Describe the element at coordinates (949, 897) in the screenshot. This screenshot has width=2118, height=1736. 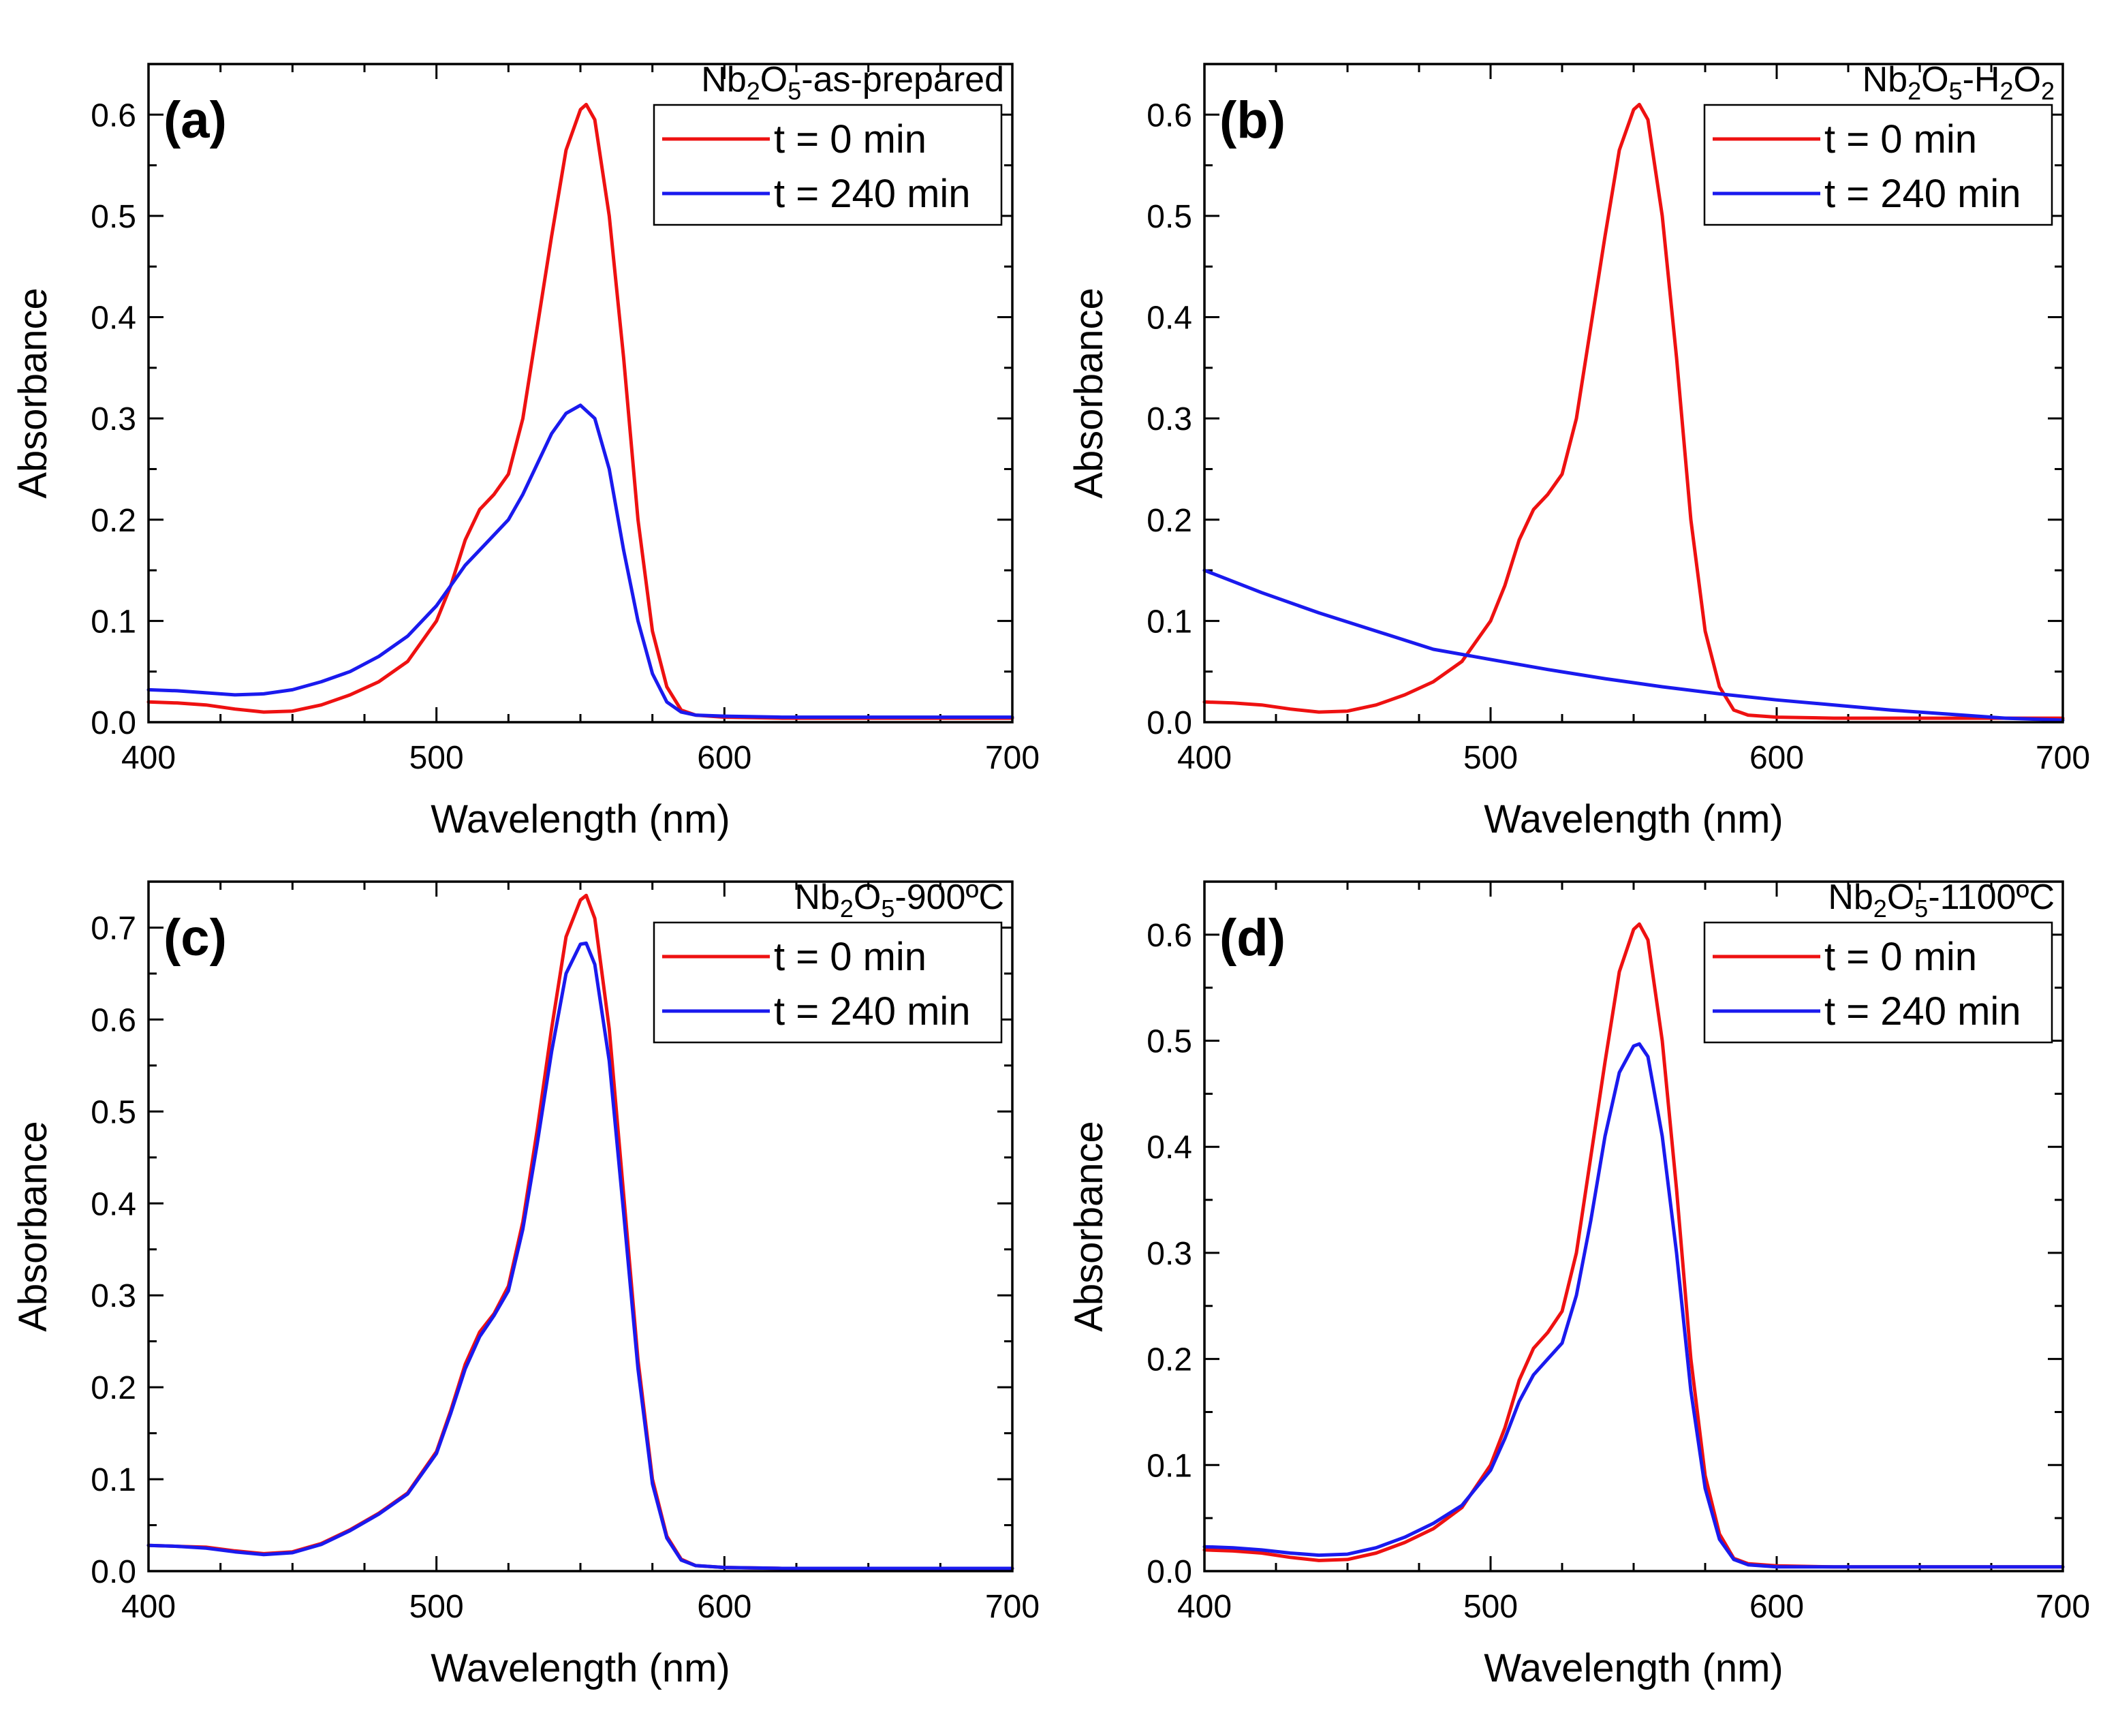
I see `sample-label-suffix: -900ºC` at that location.